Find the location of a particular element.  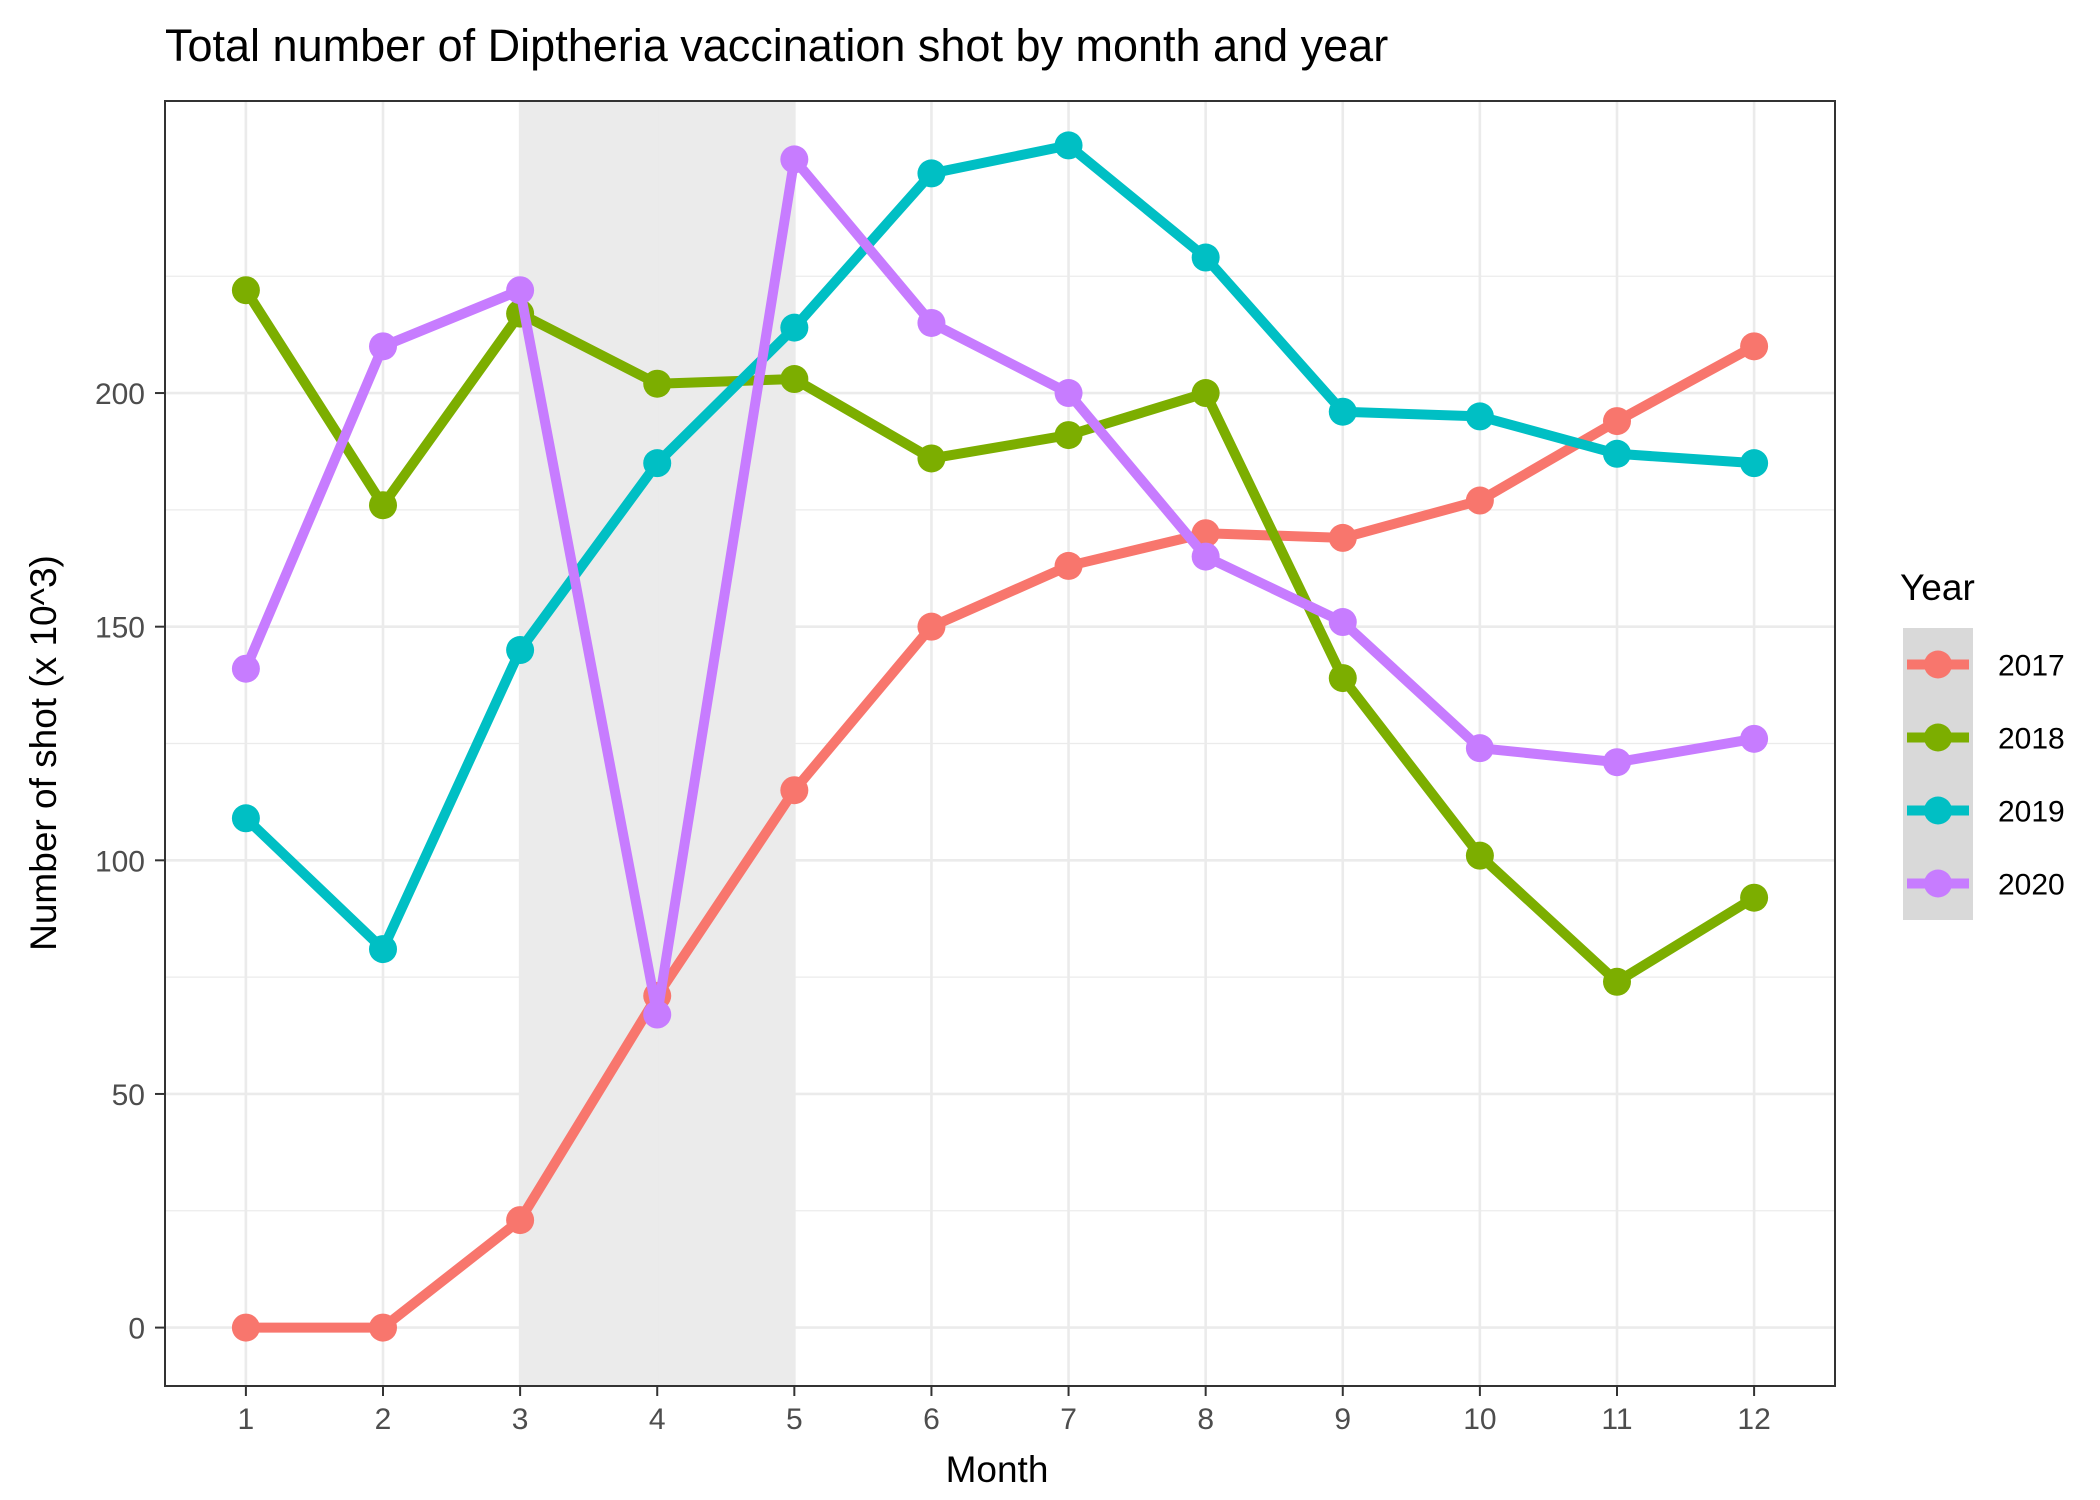

x-tick-label: 8 is located at coordinates (1205, 1419).